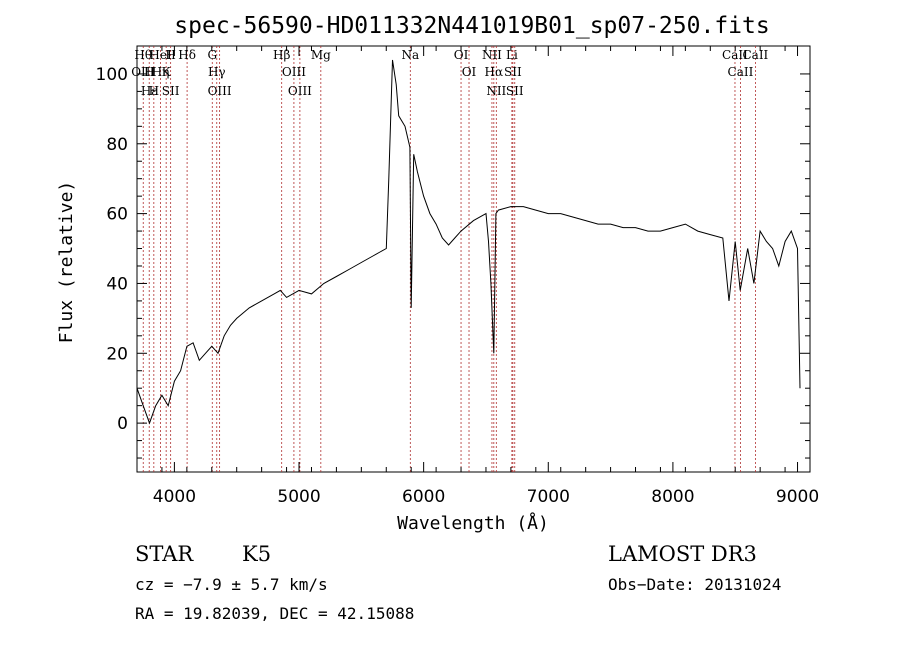 Image resolution: width=900 pixels, height=649 pixels. I want to click on x-axis-label: Wavelength (Å), so click(473, 523).